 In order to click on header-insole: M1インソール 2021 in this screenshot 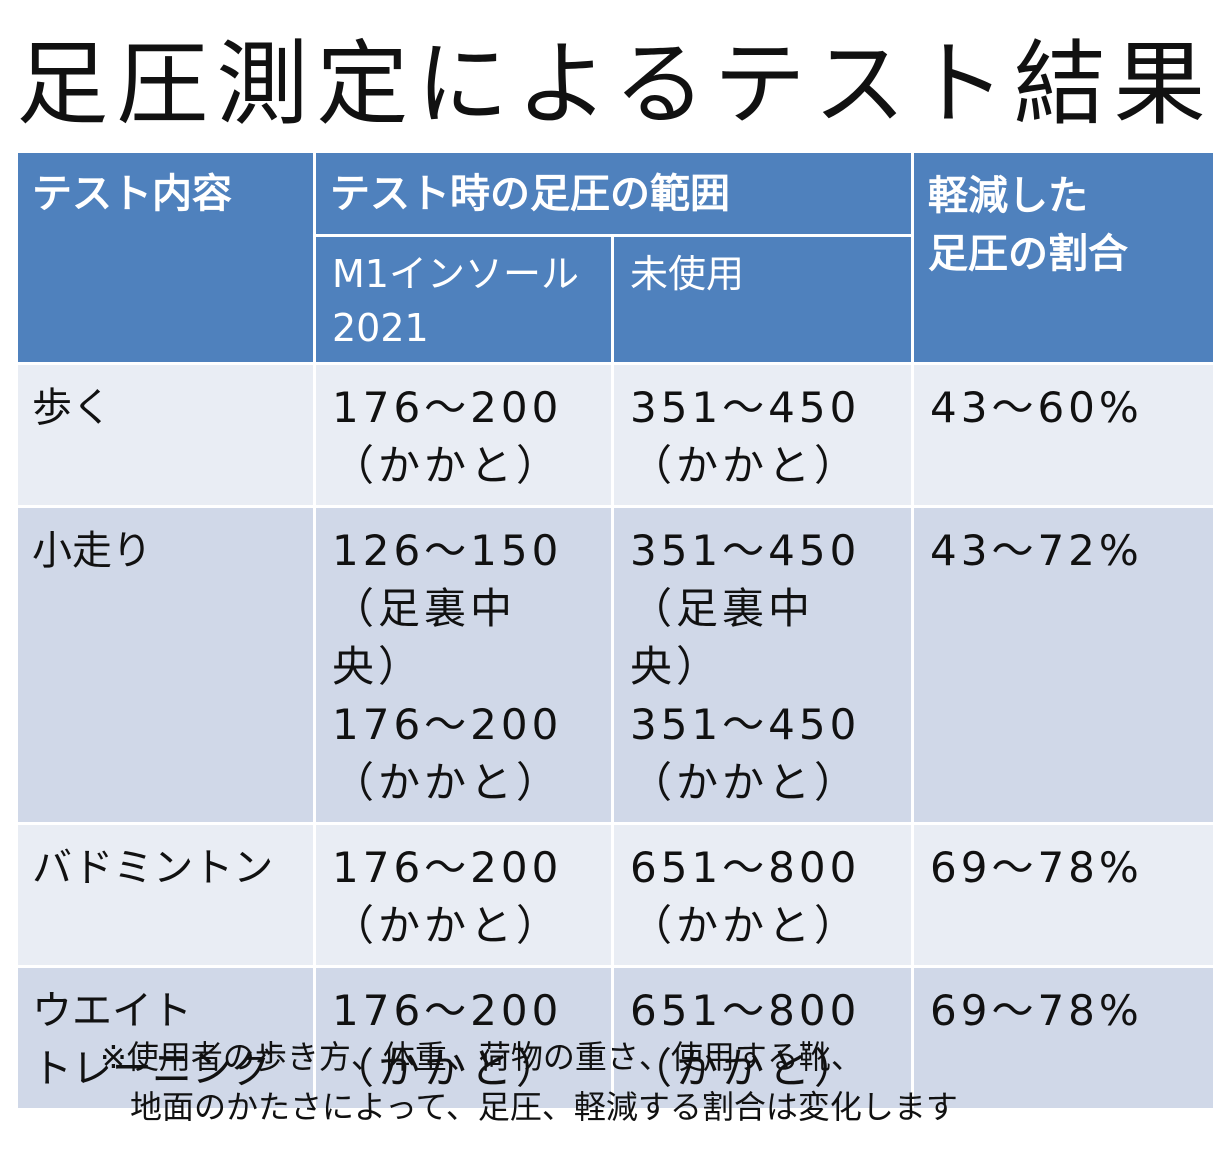, I will do `click(463, 299)`.